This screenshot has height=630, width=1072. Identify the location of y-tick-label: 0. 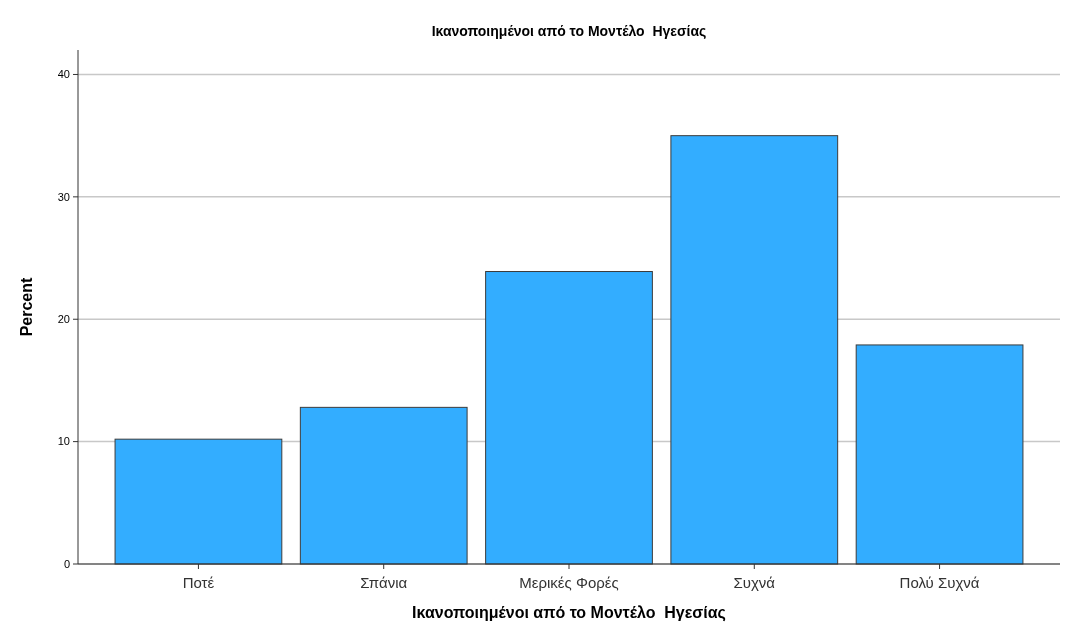
(66, 563).